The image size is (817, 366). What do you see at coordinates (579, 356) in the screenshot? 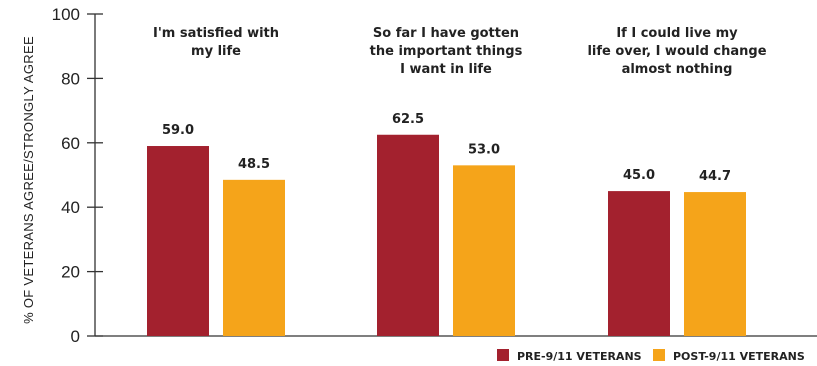
I see `legend-label: PRE-9/11 VETERANS` at bounding box center [579, 356].